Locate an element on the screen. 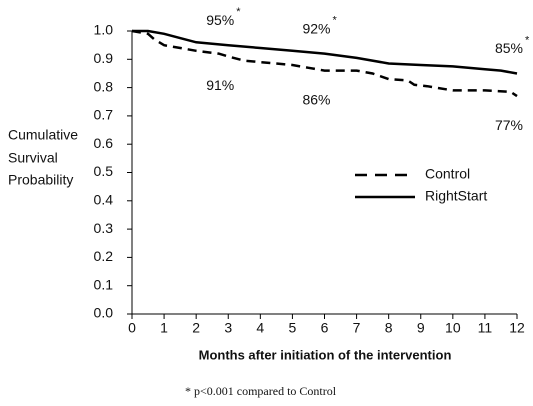 The width and height of the screenshot is (533, 406). x-tick-label: 11 is located at coordinates (485, 328).